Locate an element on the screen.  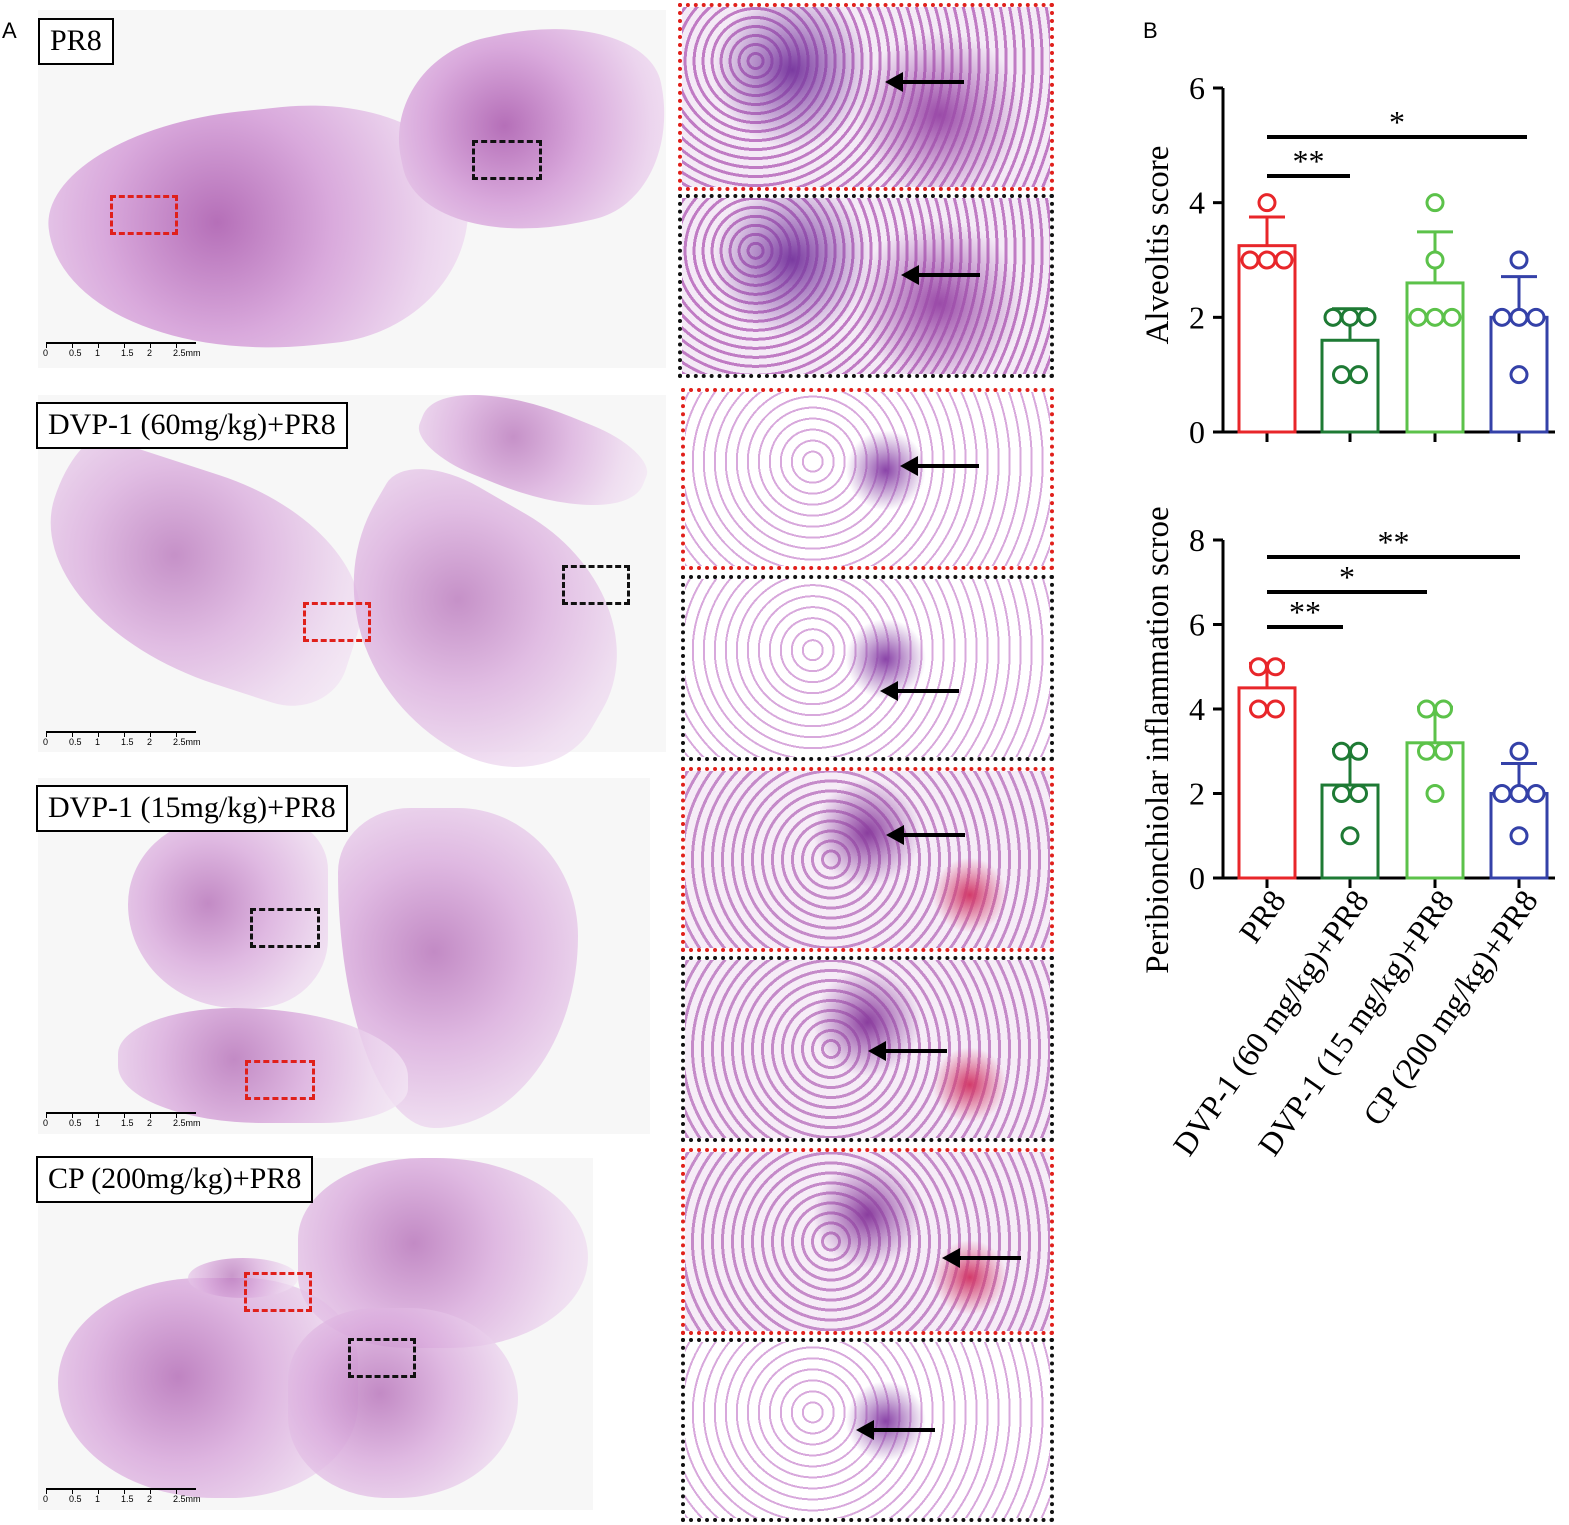
y-tick-label: 0 is located at coordinates (1197, 878).